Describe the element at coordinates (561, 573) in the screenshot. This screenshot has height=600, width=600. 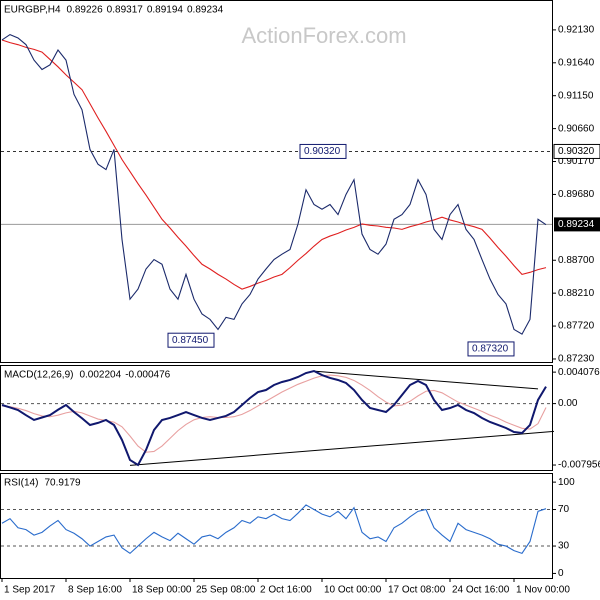
I see `y-tick-label: 0` at that location.